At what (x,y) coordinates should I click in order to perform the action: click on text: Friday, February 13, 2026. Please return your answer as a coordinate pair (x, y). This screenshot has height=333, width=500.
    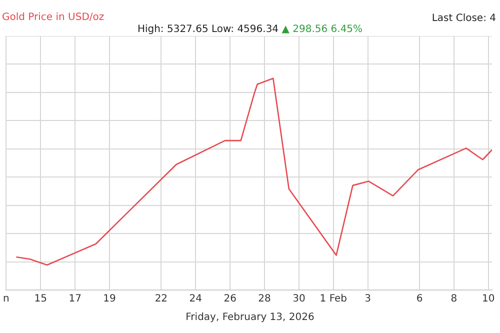
    Looking at the image, I should click on (250, 317).